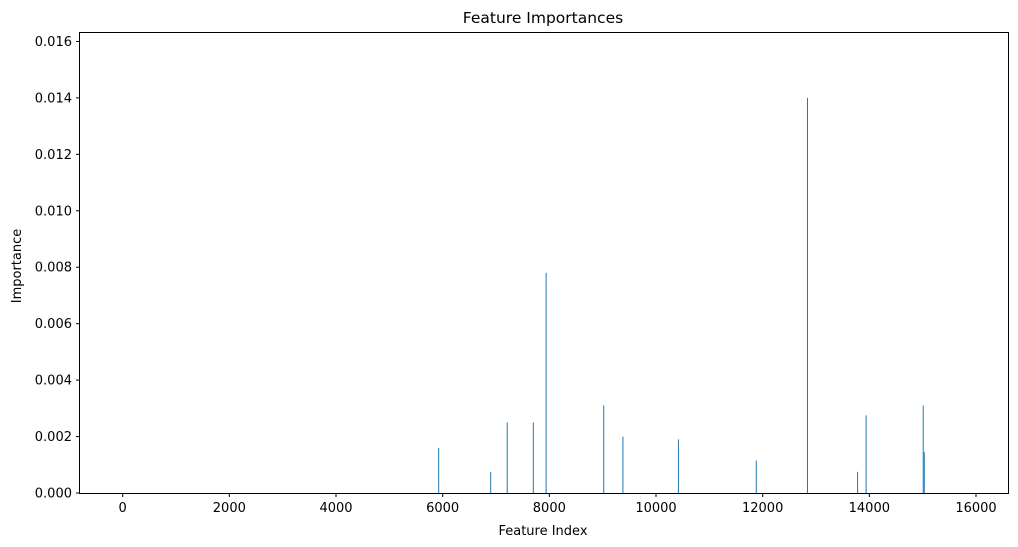 This screenshot has width=1018, height=547. I want to click on x-tick-label: 0, so click(123, 508).